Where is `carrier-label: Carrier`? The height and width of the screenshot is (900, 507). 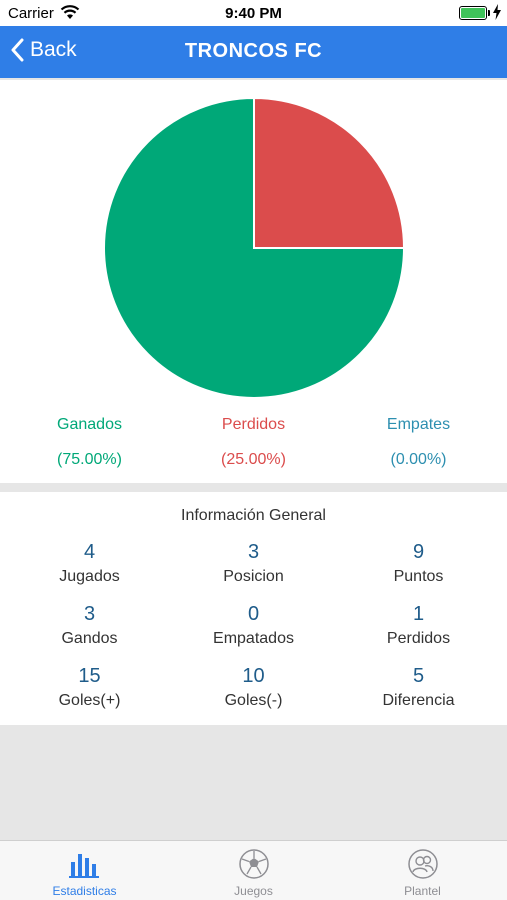 carrier-label: Carrier is located at coordinates (31, 13).